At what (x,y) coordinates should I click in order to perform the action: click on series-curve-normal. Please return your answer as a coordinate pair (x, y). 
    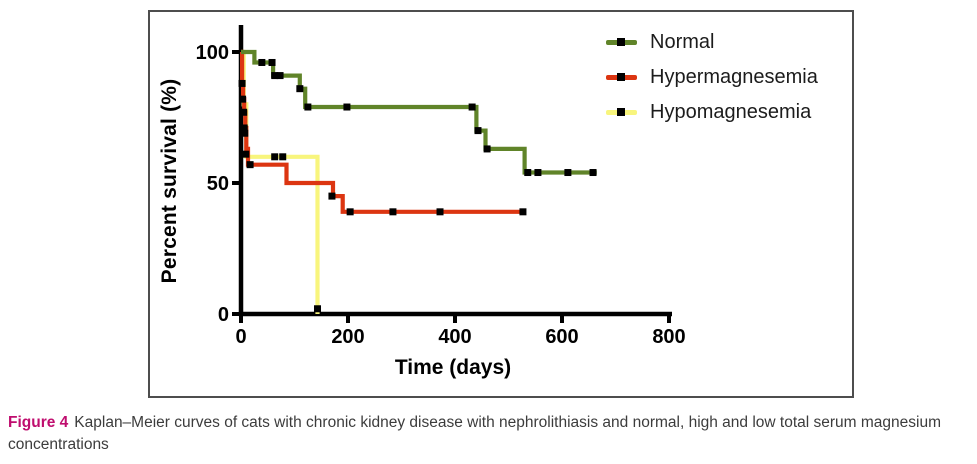
    Looking at the image, I should click on (419, 112).